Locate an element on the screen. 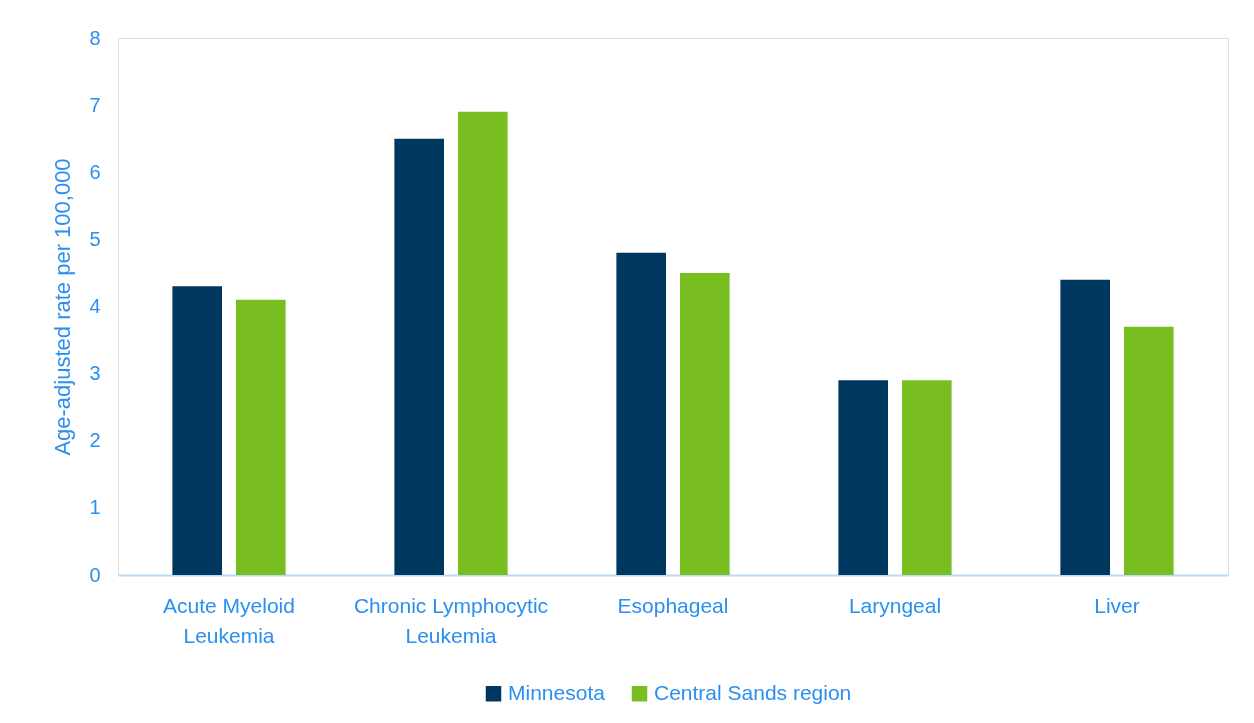  y-tick-label: 0 is located at coordinates (95, 574).